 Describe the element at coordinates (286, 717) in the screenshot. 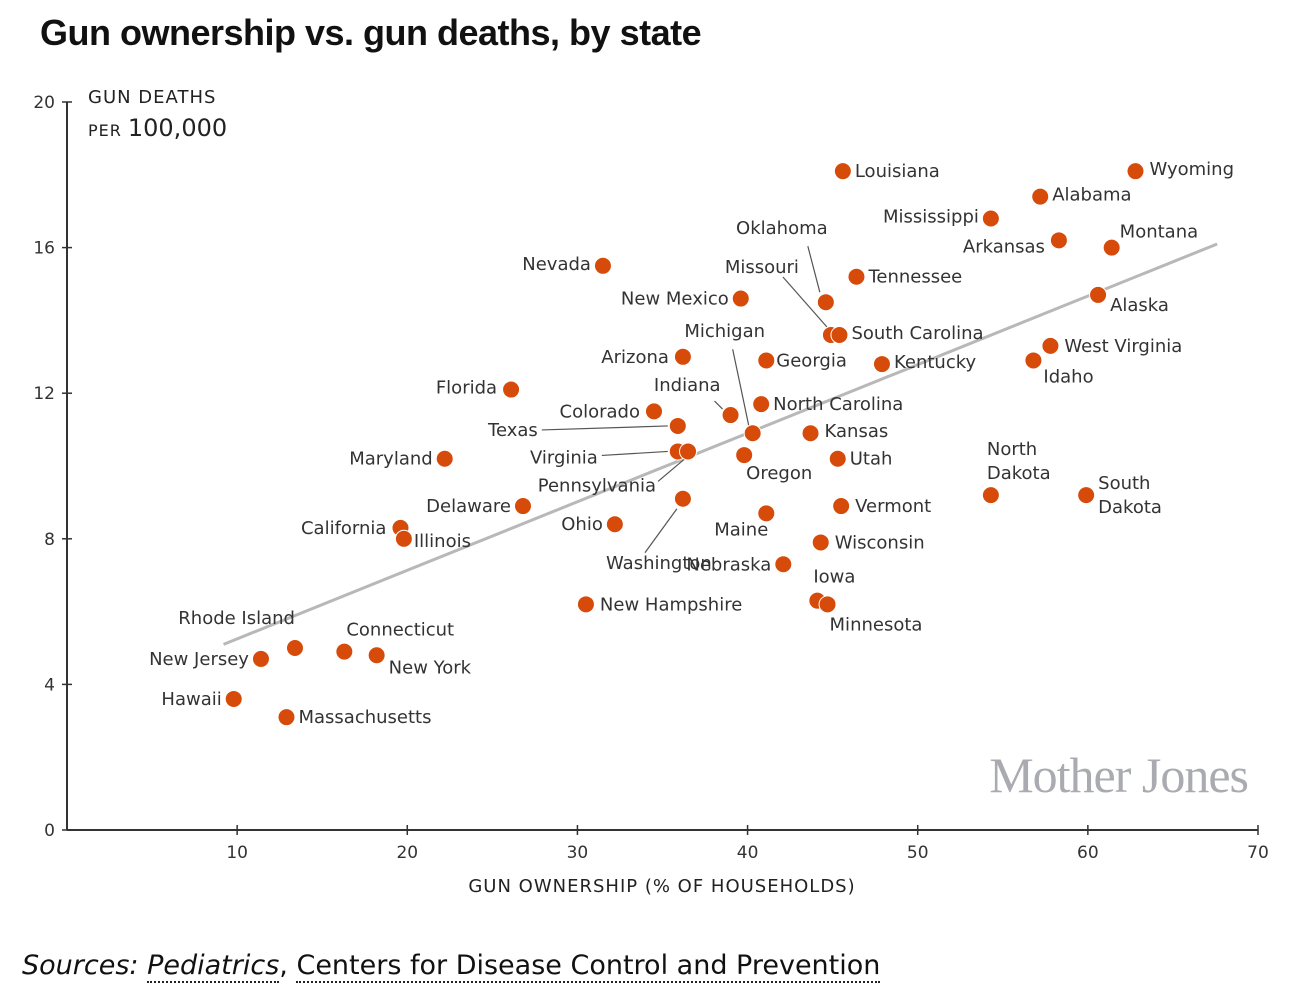

I see `point-massachusetts` at that location.